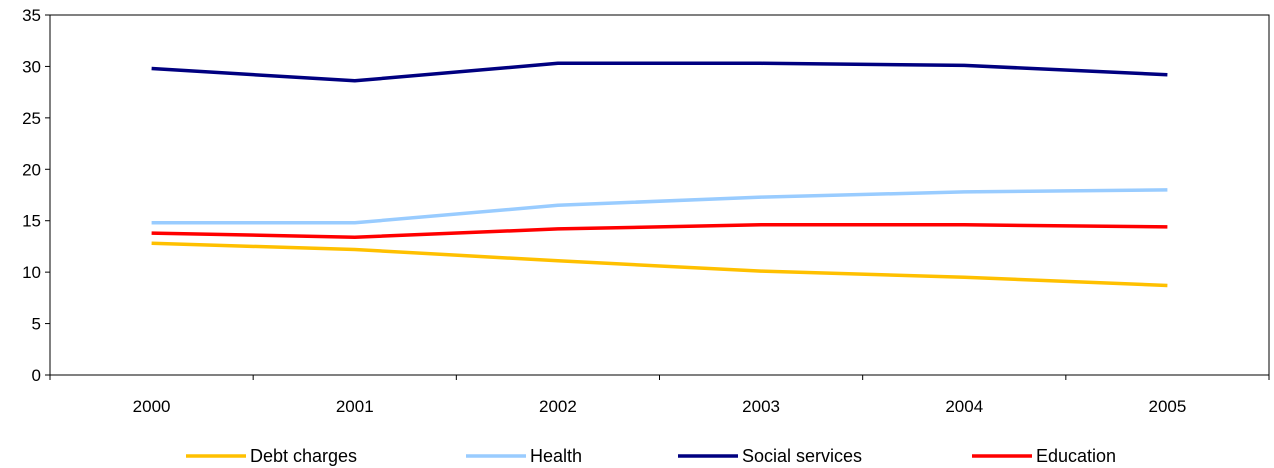  Describe the element at coordinates (152, 406) in the screenshot. I see `x-tick-label: 2000` at that location.